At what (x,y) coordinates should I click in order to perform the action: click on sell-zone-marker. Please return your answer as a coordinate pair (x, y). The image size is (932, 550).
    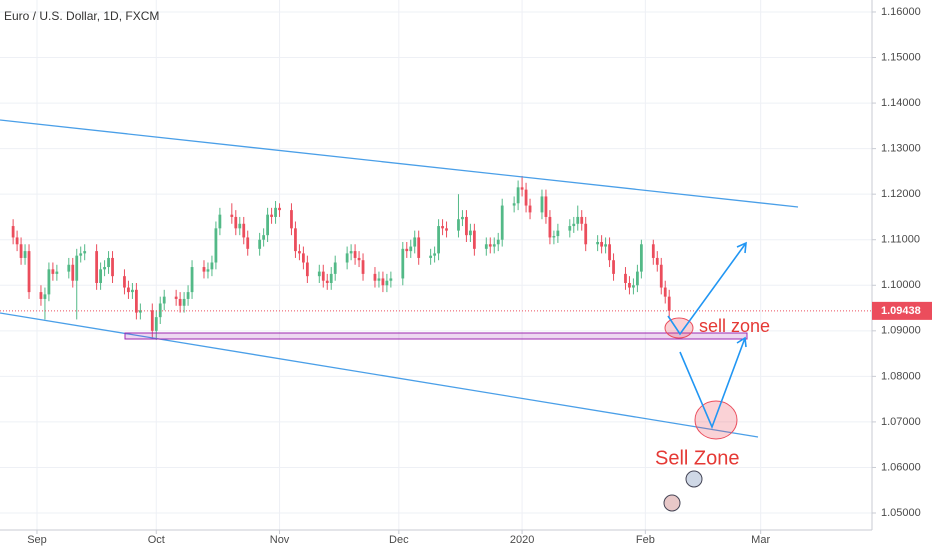
    Looking at the image, I should click on (716, 420).